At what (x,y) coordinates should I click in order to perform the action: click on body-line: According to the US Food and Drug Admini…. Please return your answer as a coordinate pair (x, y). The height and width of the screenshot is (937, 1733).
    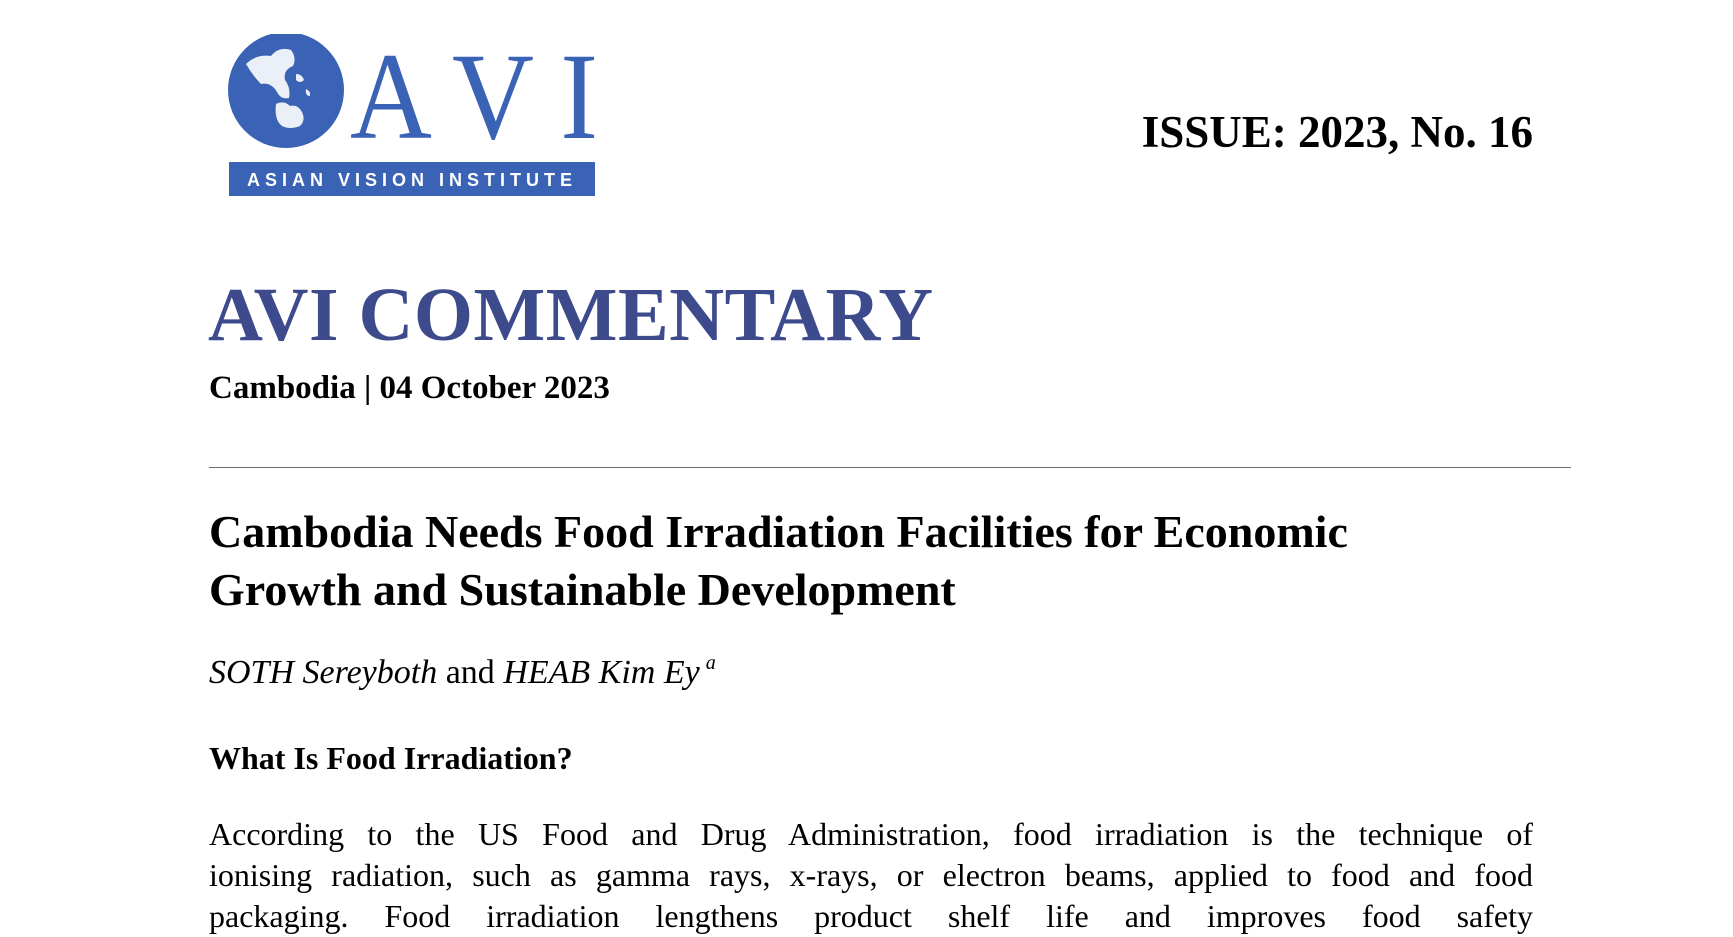
    Looking at the image, I should click on (871, 834).